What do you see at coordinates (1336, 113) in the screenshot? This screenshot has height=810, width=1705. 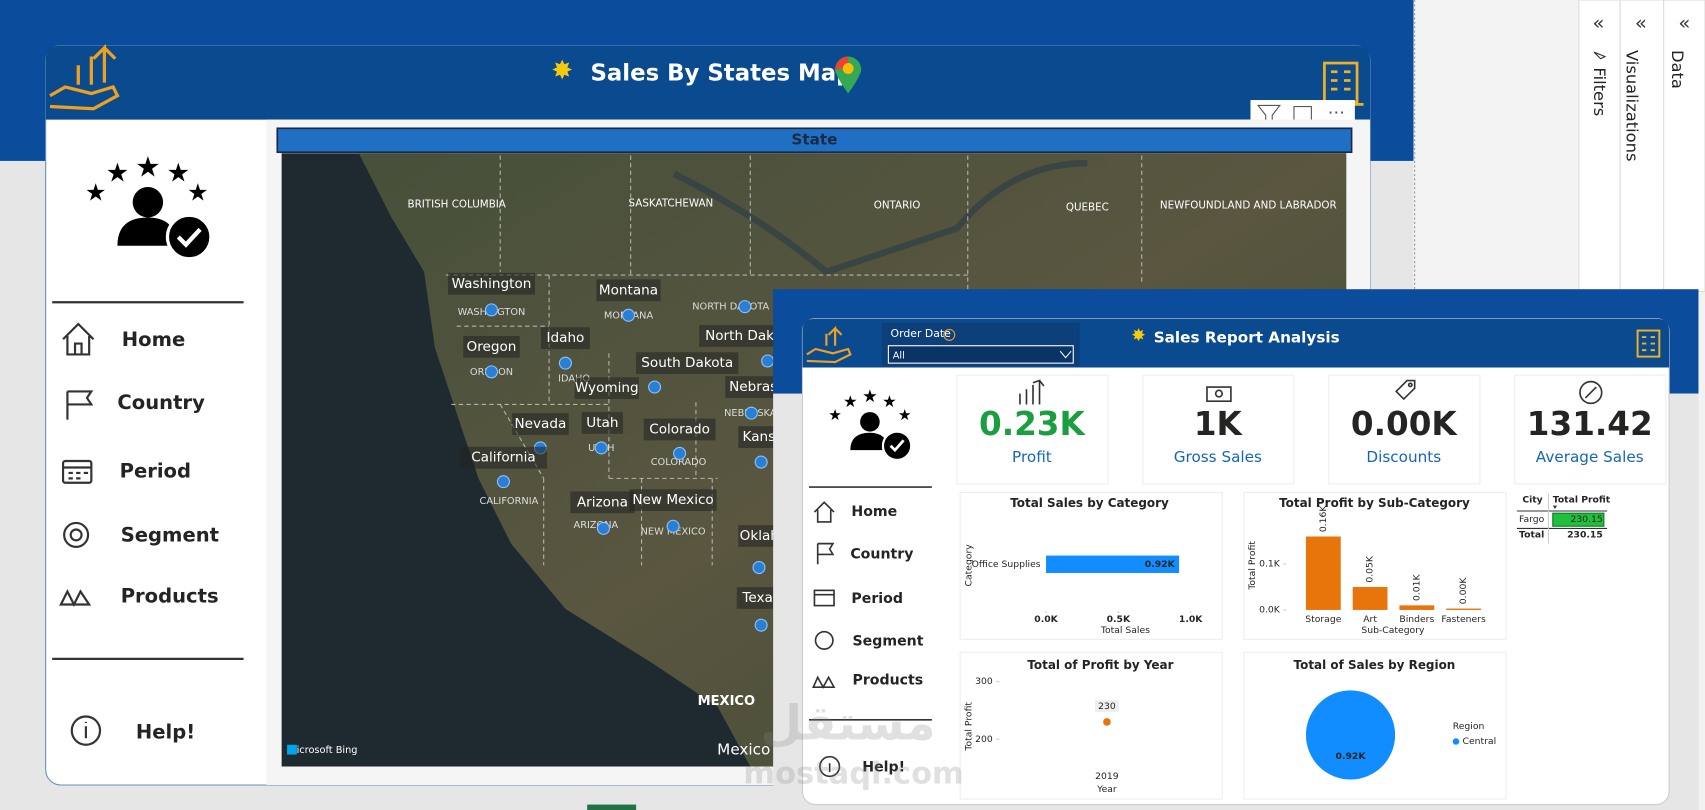 I see `more-icon: ⋯` at bounding box center [1336, 113].